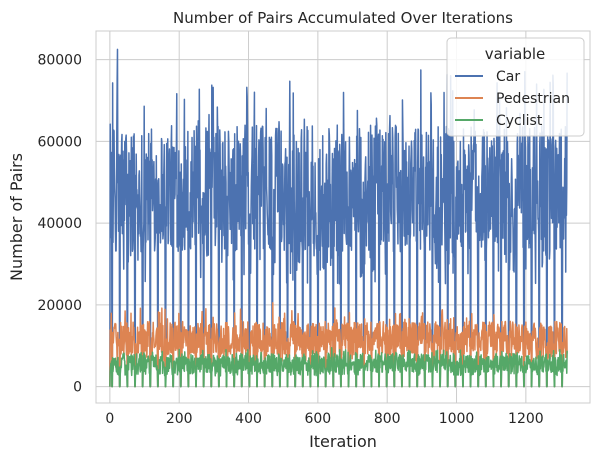 Image resolution: width=601 pixels, height=463 pixels. What do you see at coordinates (109, 419) in the screenshot?
I see `x-tick-label: 0` at bounding box center [109, 419].